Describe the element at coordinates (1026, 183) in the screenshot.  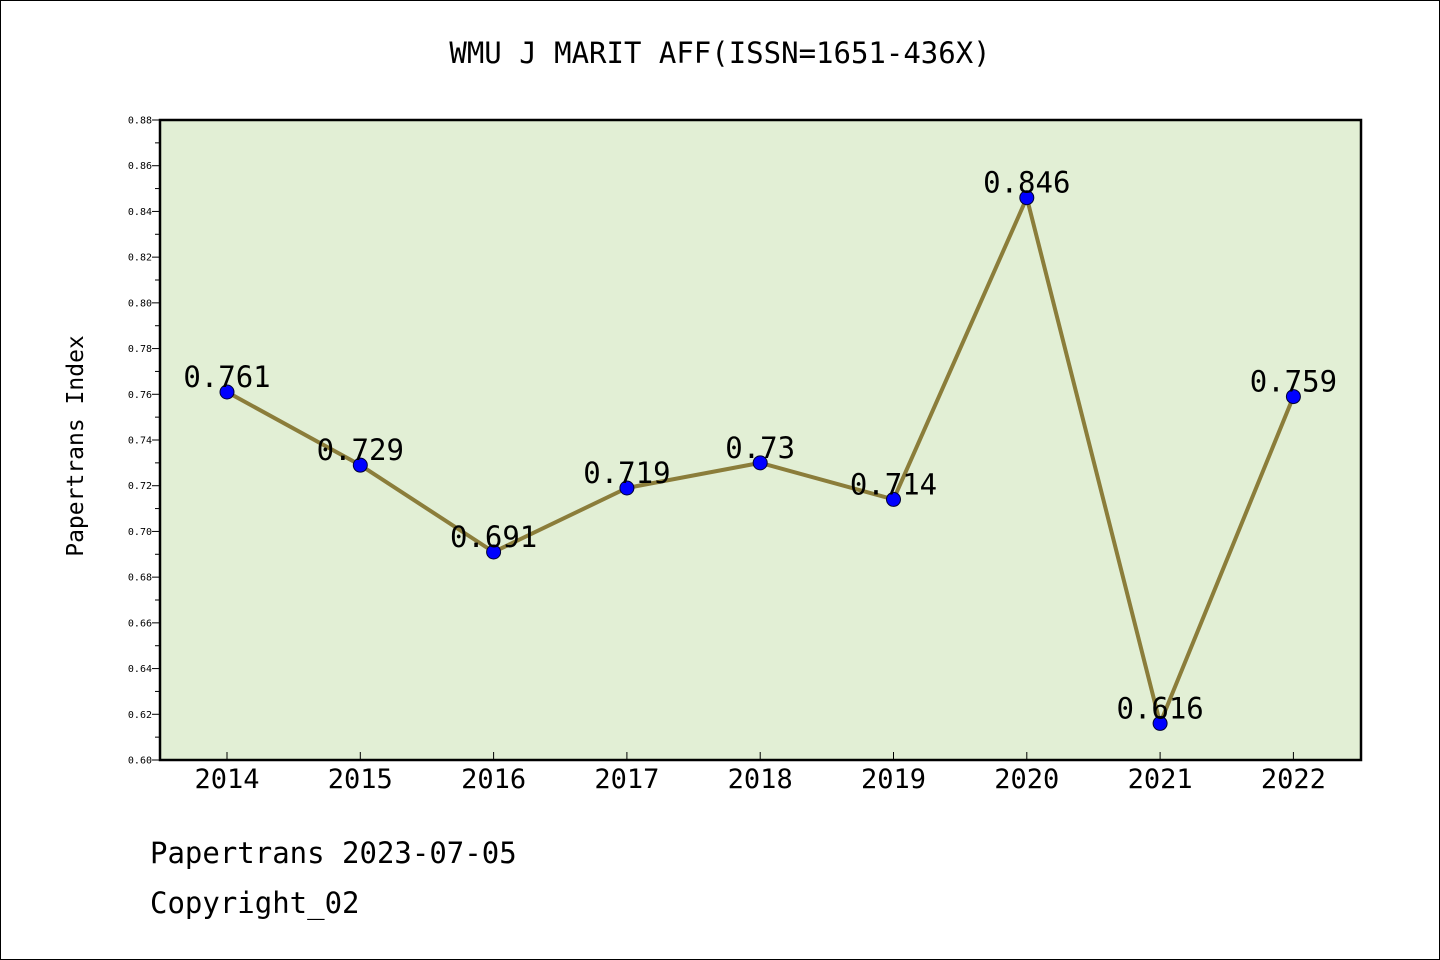
I see `data-label: 0.846` at that location.